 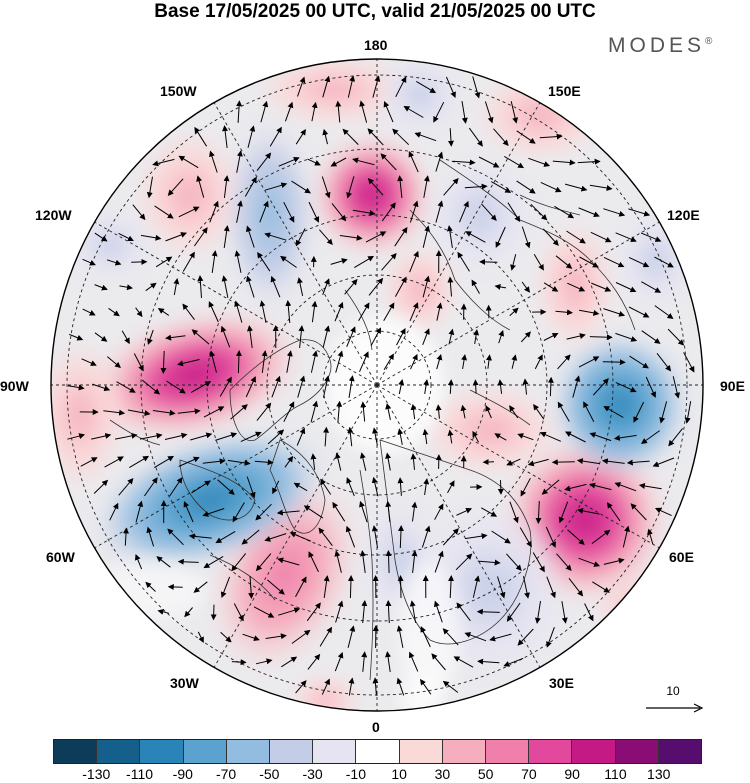 I want to click on lon-label-150e: 150E, so click(x=564, y=91).